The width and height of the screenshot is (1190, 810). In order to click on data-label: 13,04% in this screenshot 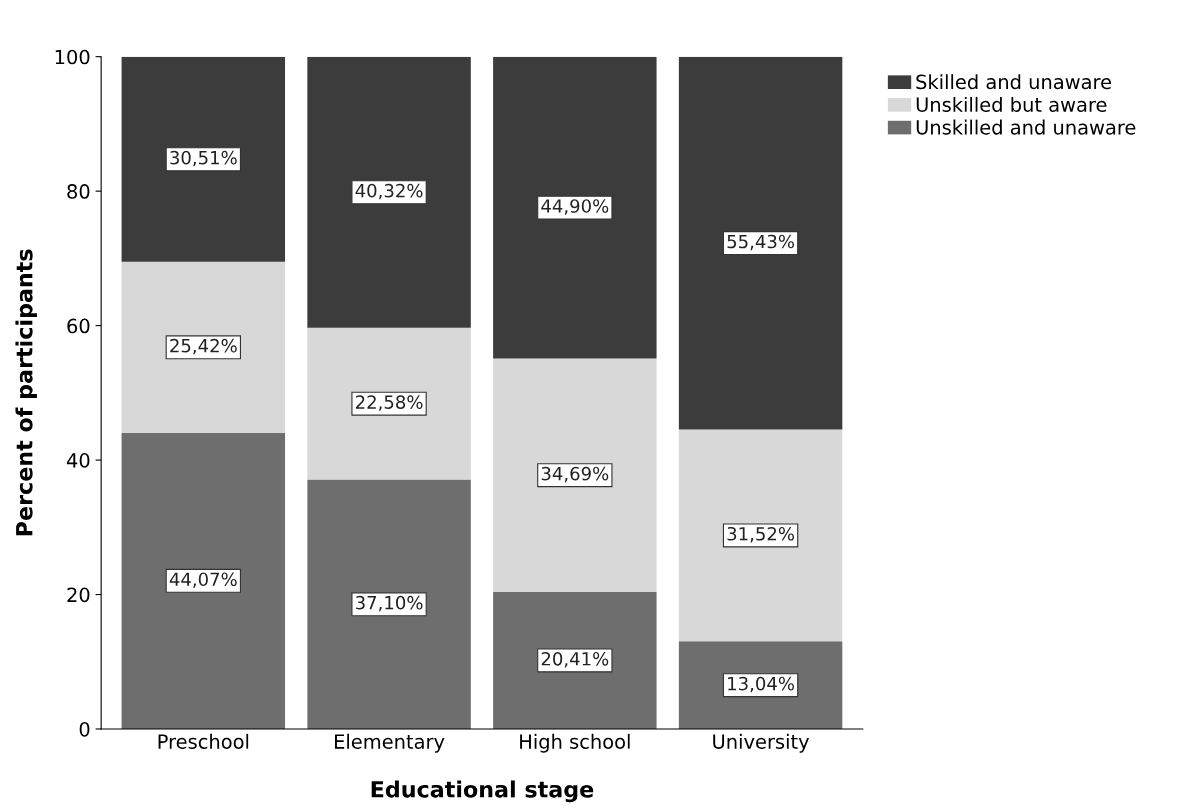, I will do `click(761, 684)`.